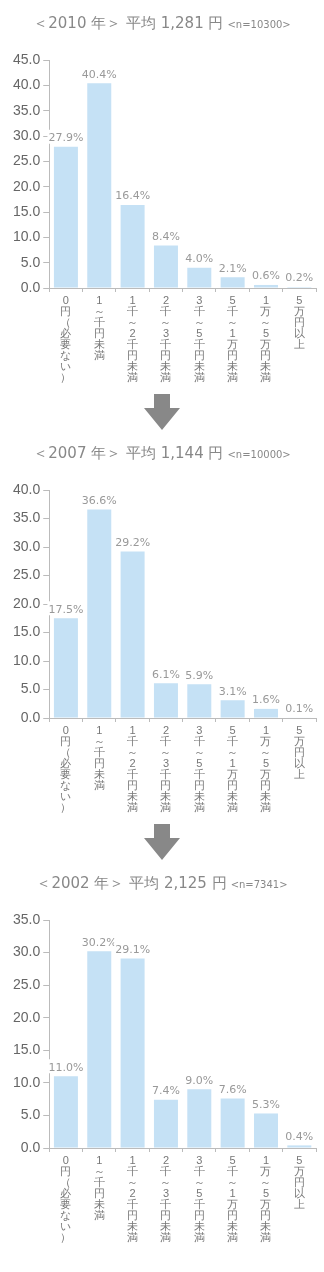  I want to click on data-label: 30.2%, so click(99, 942).